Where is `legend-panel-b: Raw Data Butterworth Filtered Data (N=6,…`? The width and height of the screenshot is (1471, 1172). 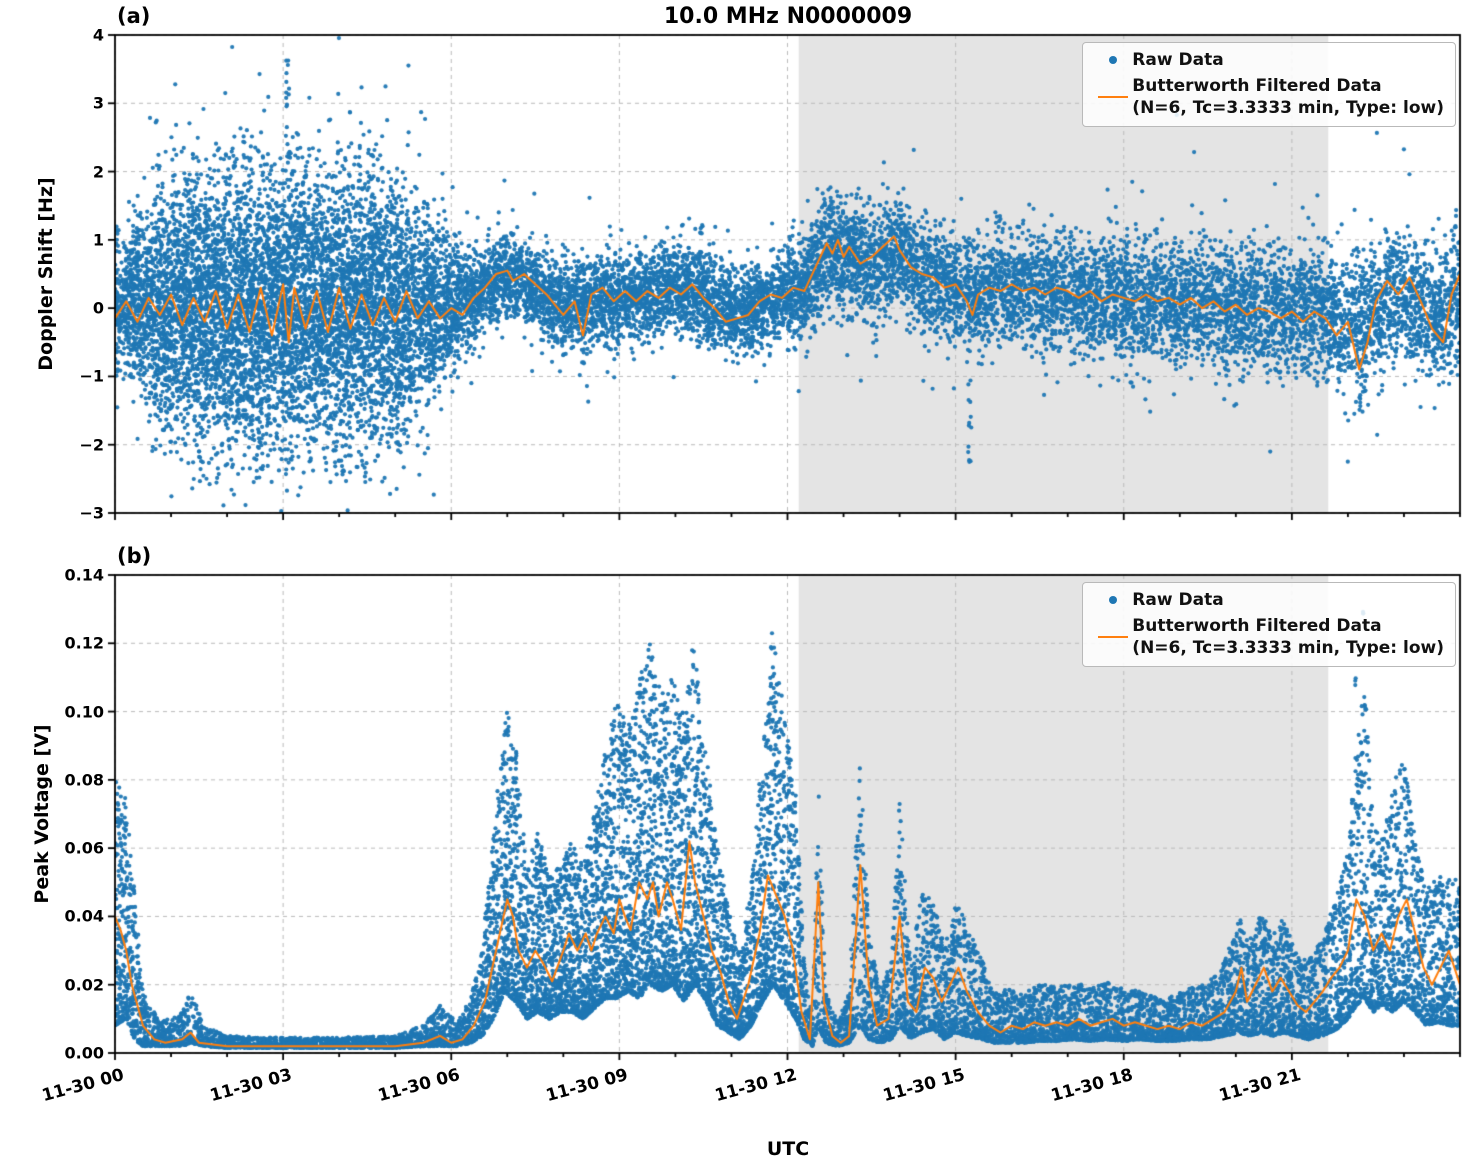 legend-panel-b: Raw Data Butterworth Filtered Data (N=6,… is located at coordinates (1269, 625).